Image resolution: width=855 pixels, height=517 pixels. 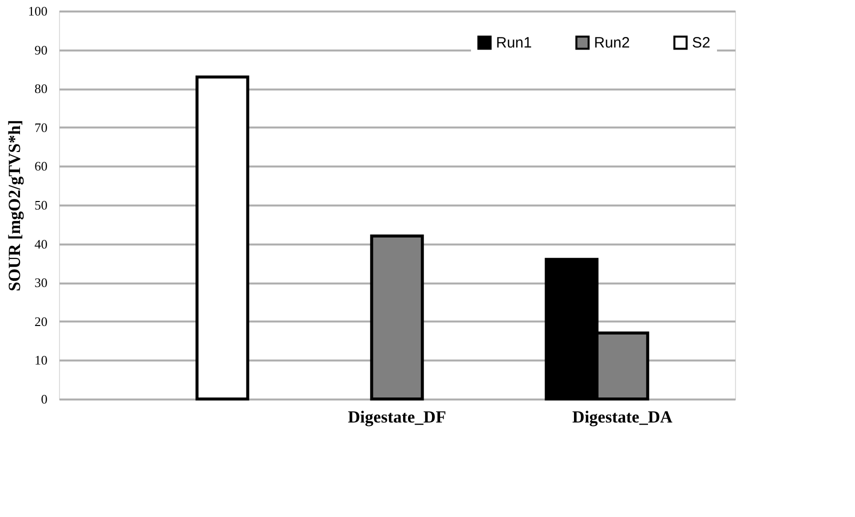 I want to click on y-tick-label: 30, so click(x=41, y=282).